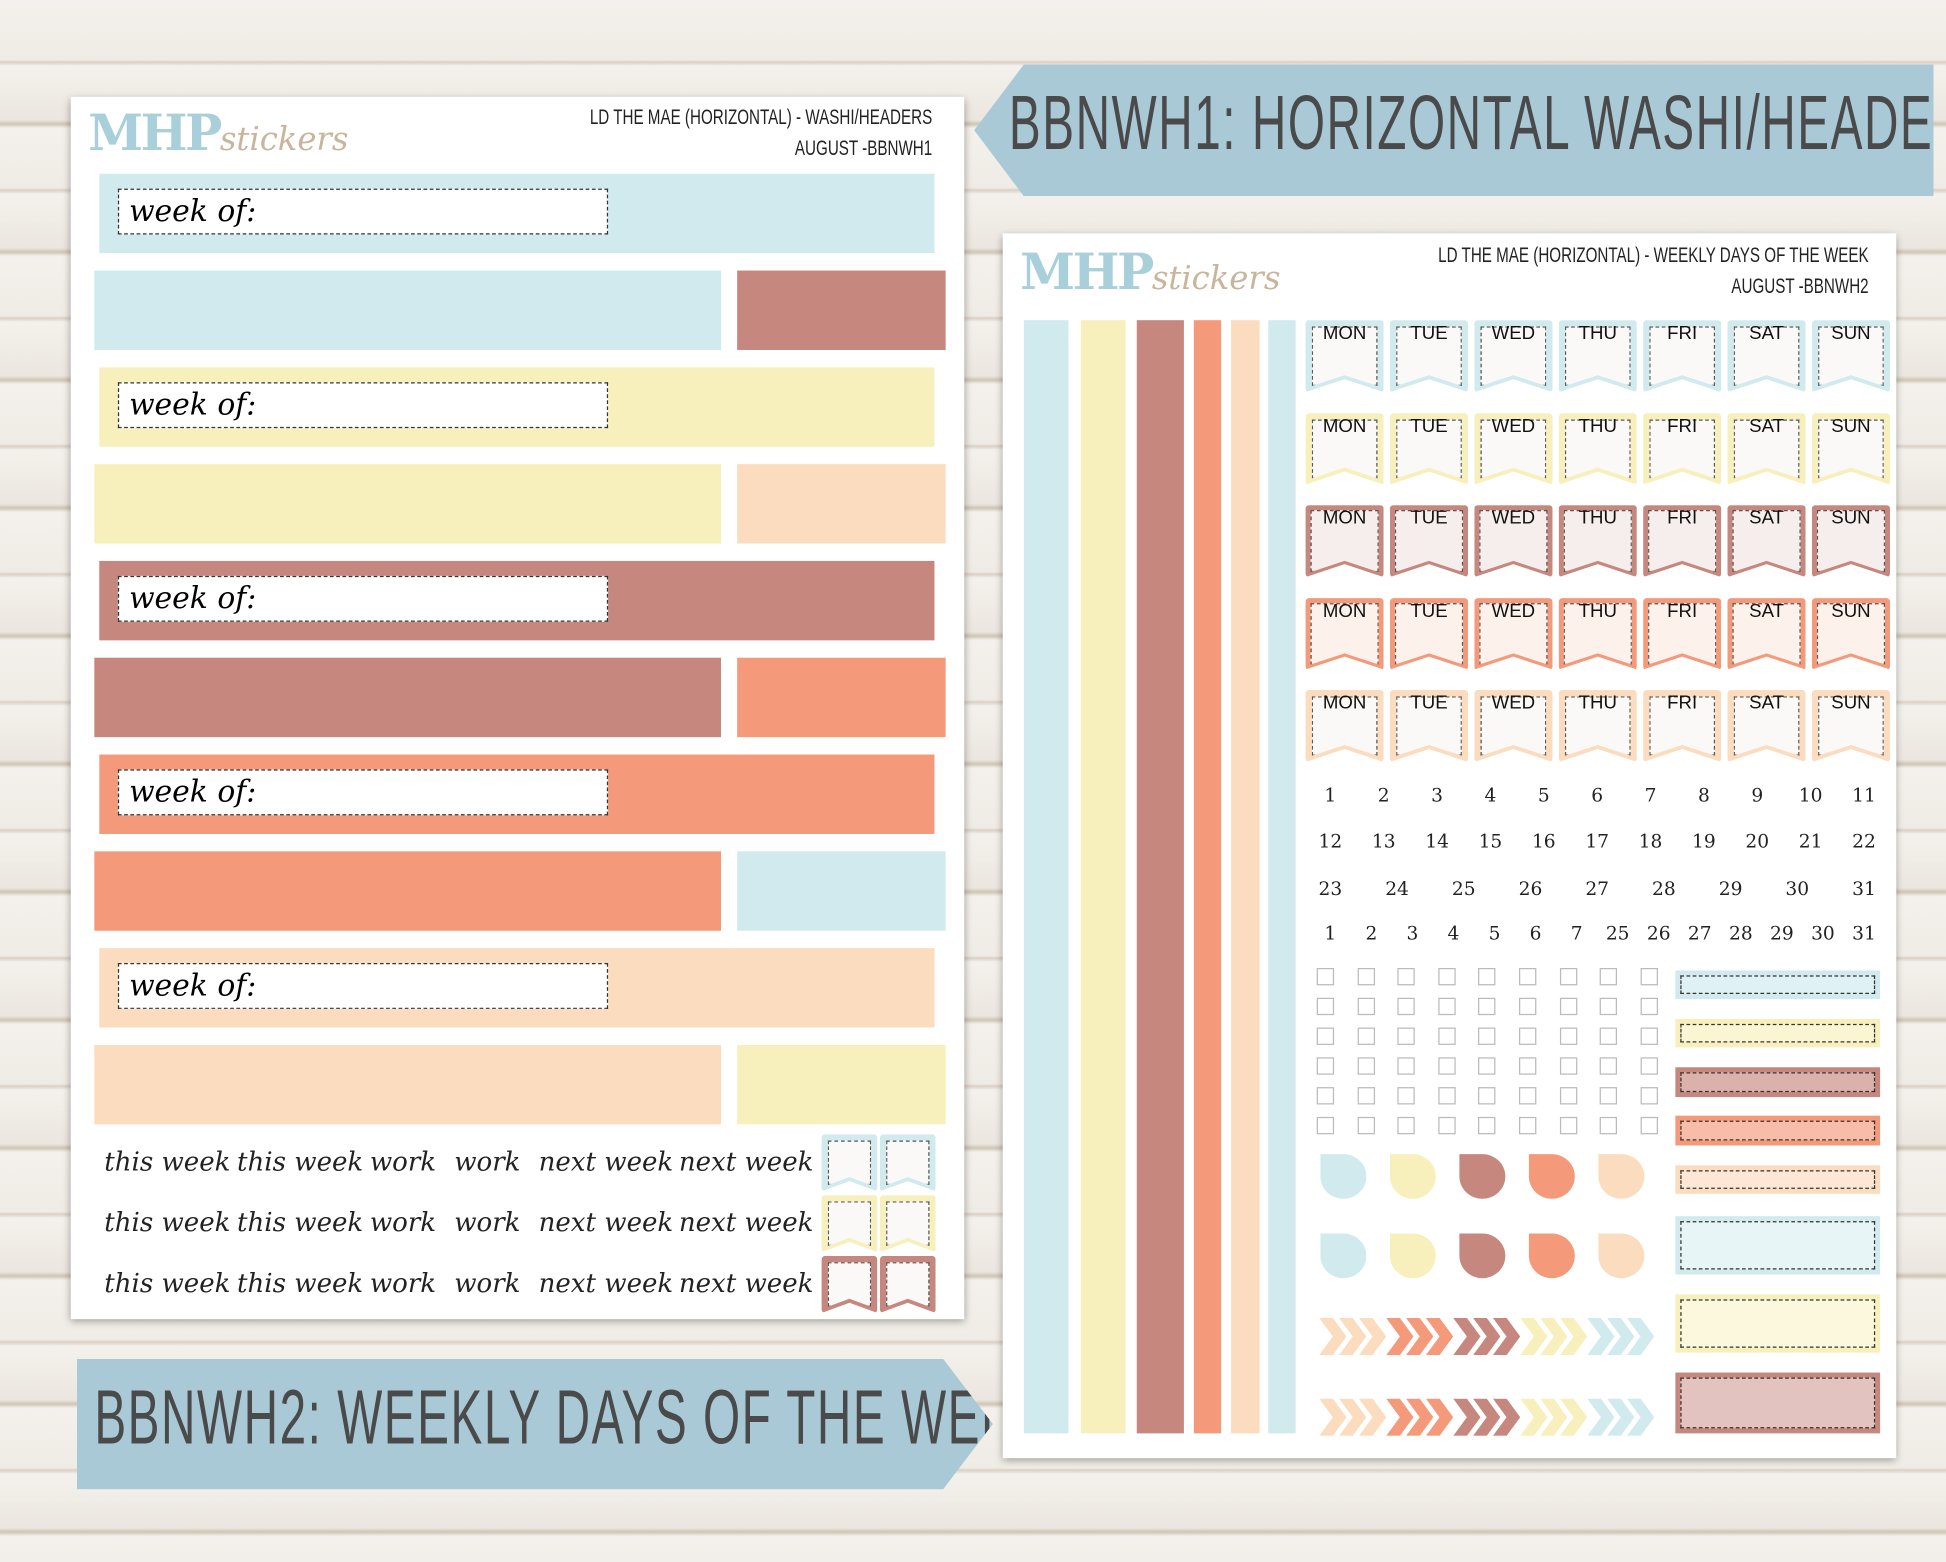 Image resolution: width=1946 pixels, height=1562 pixels. Describe the element at coordinates (1383, 841) in the screenshot. I see `date-number: 13` at that location.